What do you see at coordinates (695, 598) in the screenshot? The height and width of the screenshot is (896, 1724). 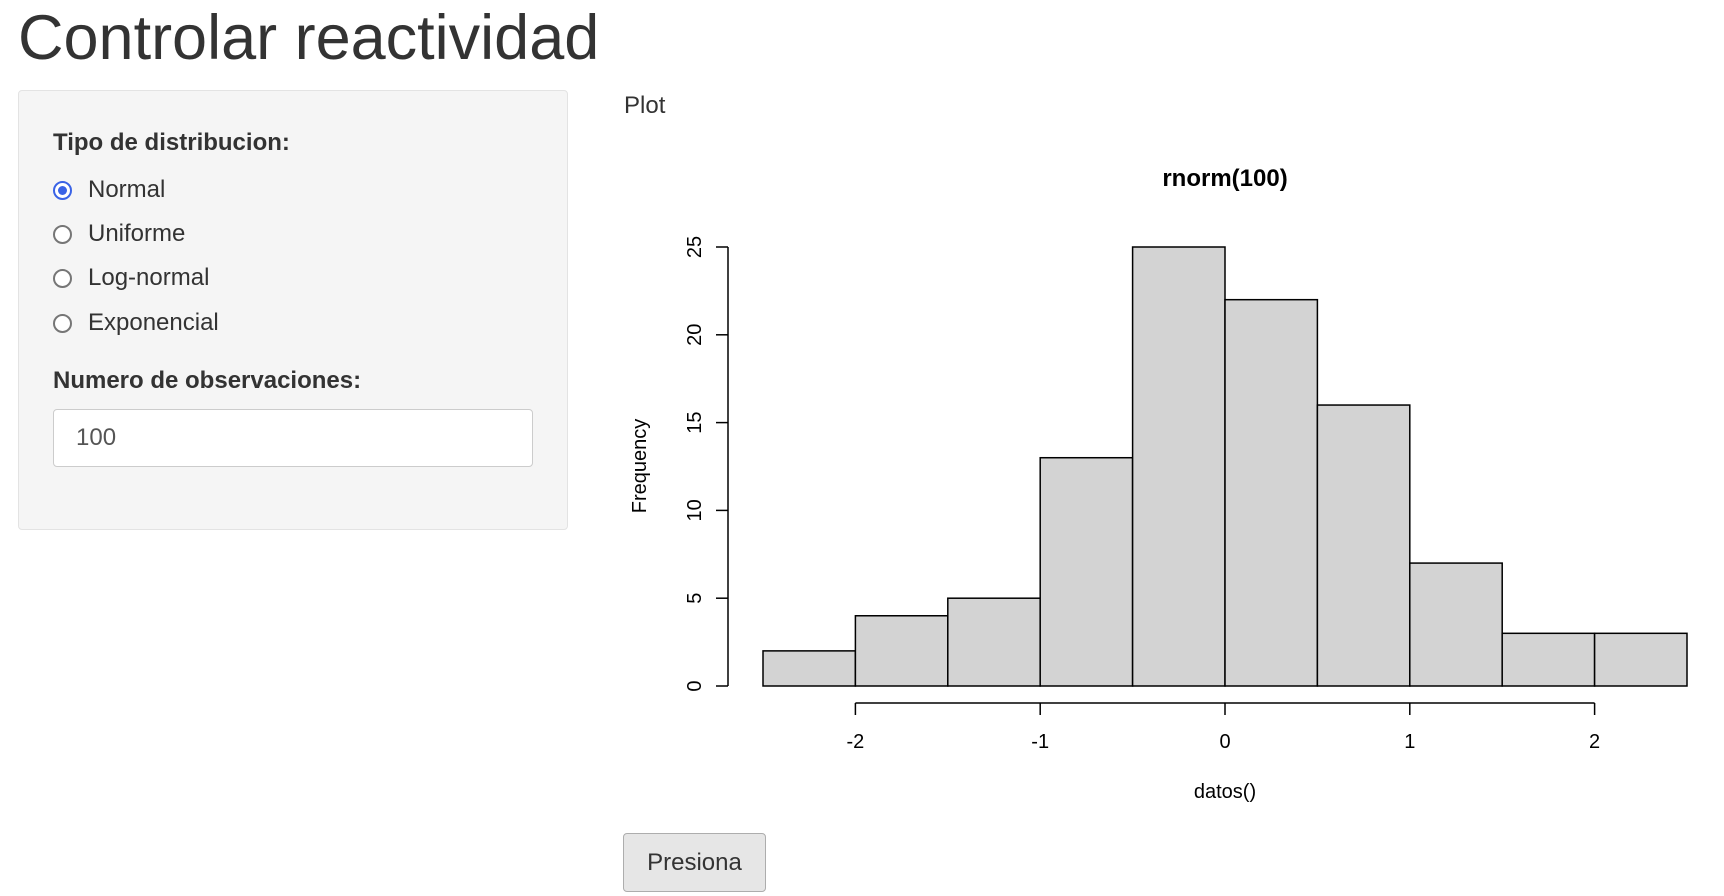 I see `y-tick-label: 5` at bounding box center [695, 598].